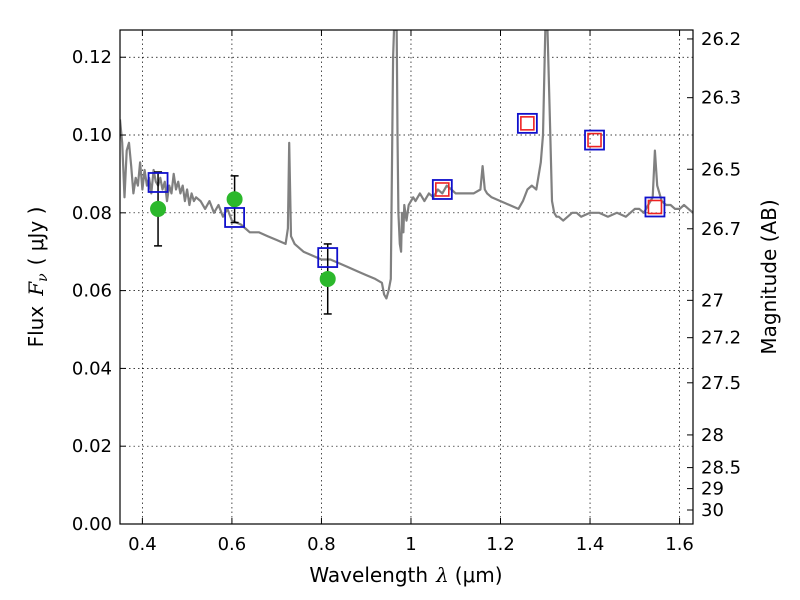  I want to click on y-tick-label: 0.12, so click(92, 57).